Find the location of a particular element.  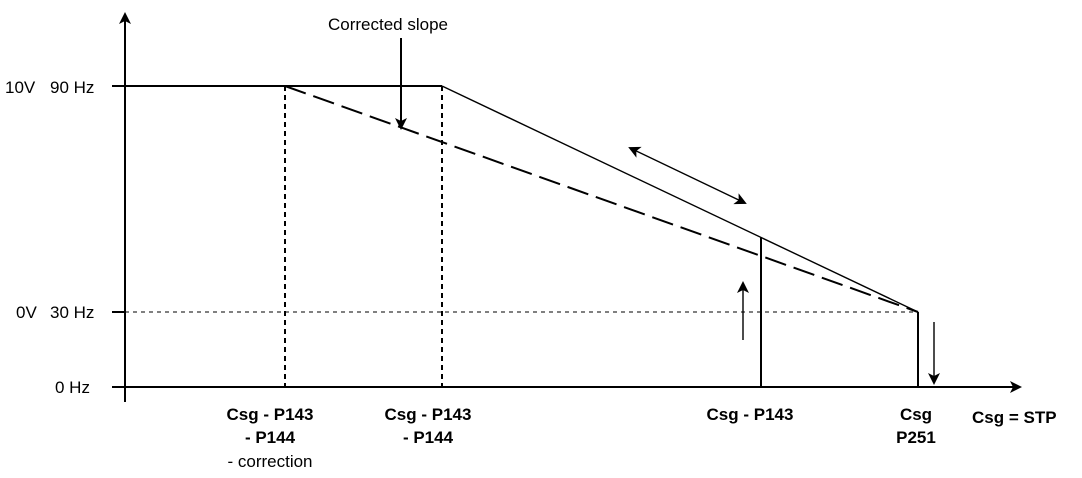

corrected-slope-annotation: Corrected slope is located at coordinates (388, 24).